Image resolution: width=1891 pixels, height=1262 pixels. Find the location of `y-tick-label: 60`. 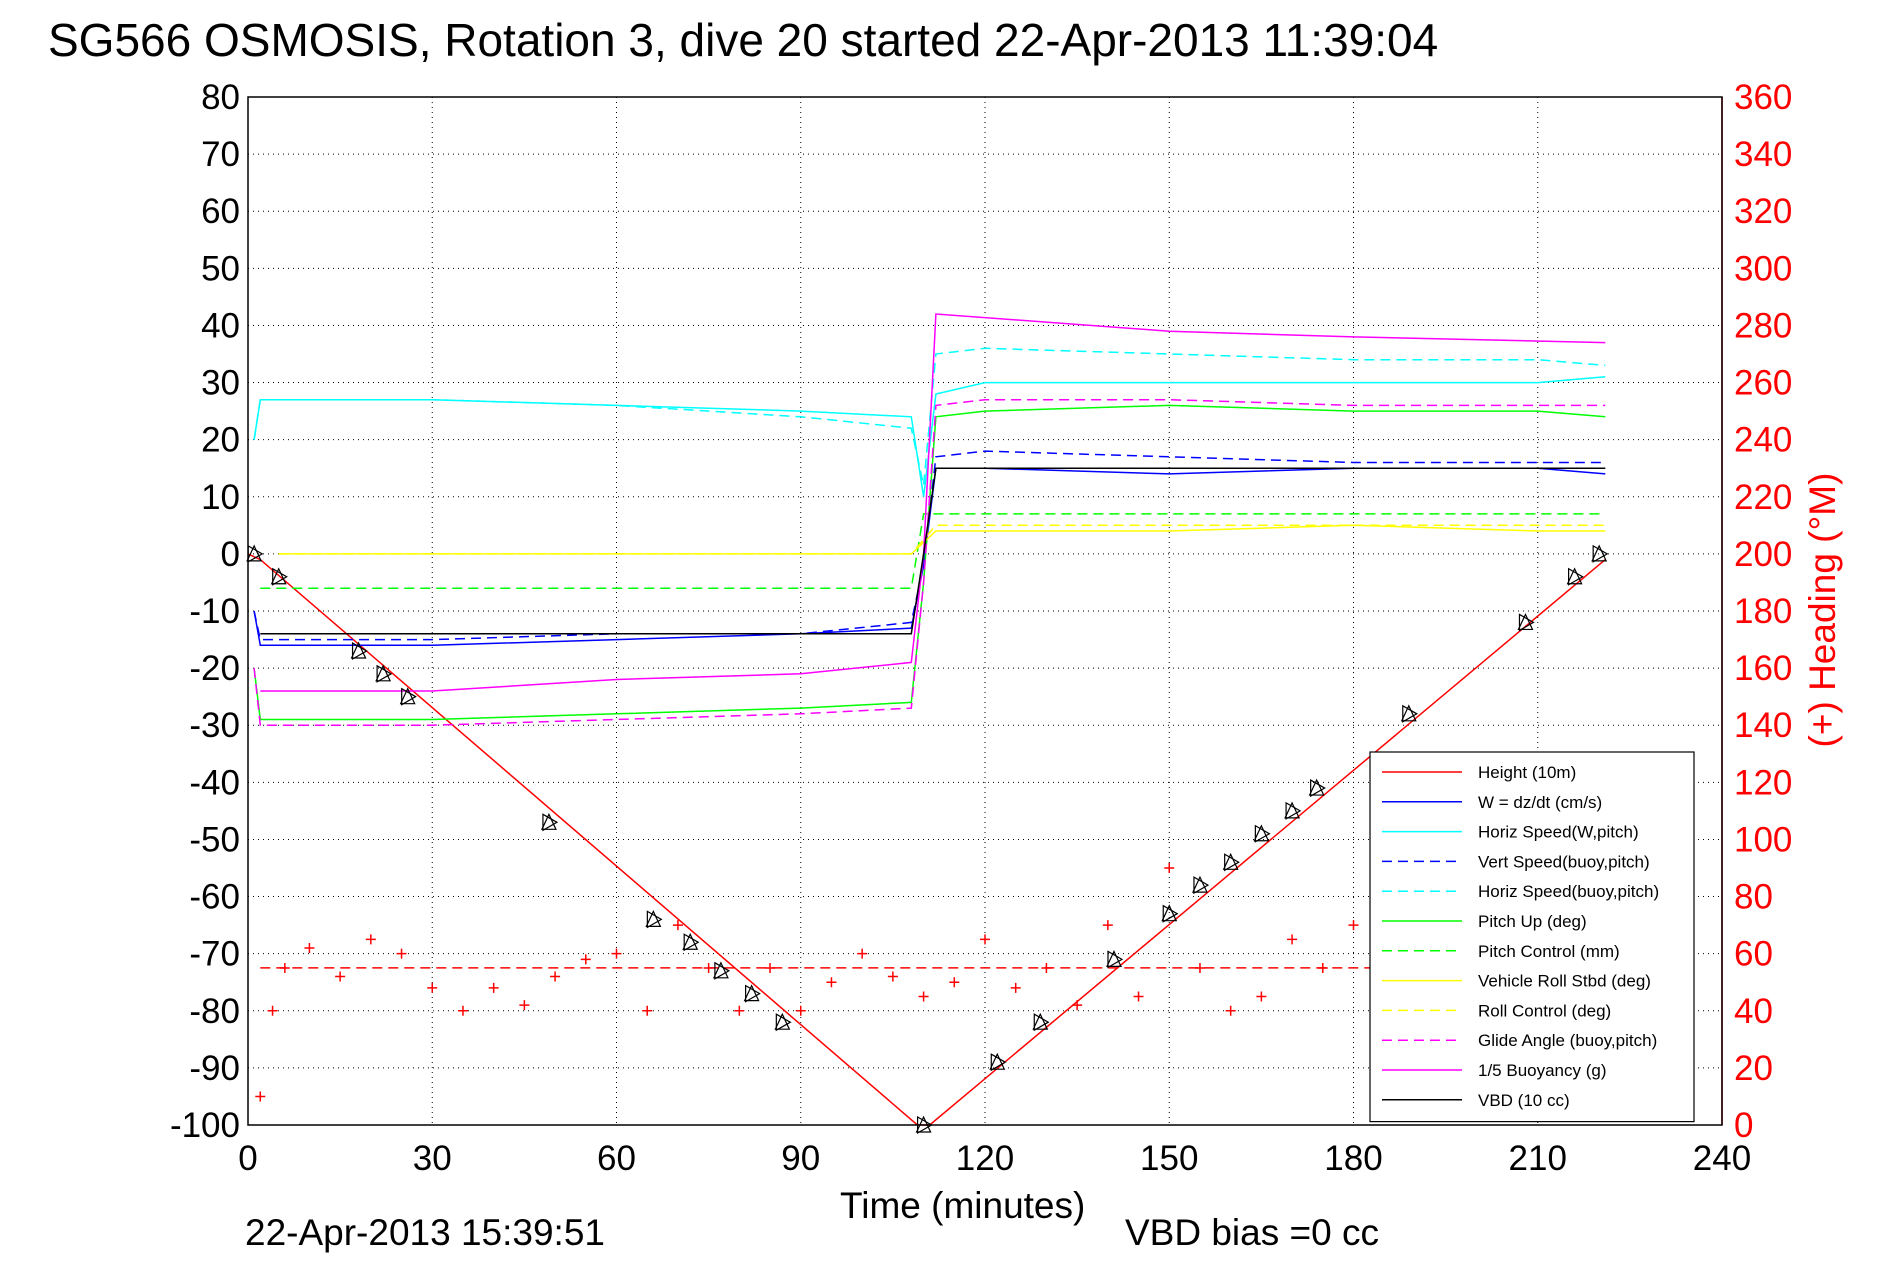

y-tick-label: 60 is located at coordinates (220, 211).